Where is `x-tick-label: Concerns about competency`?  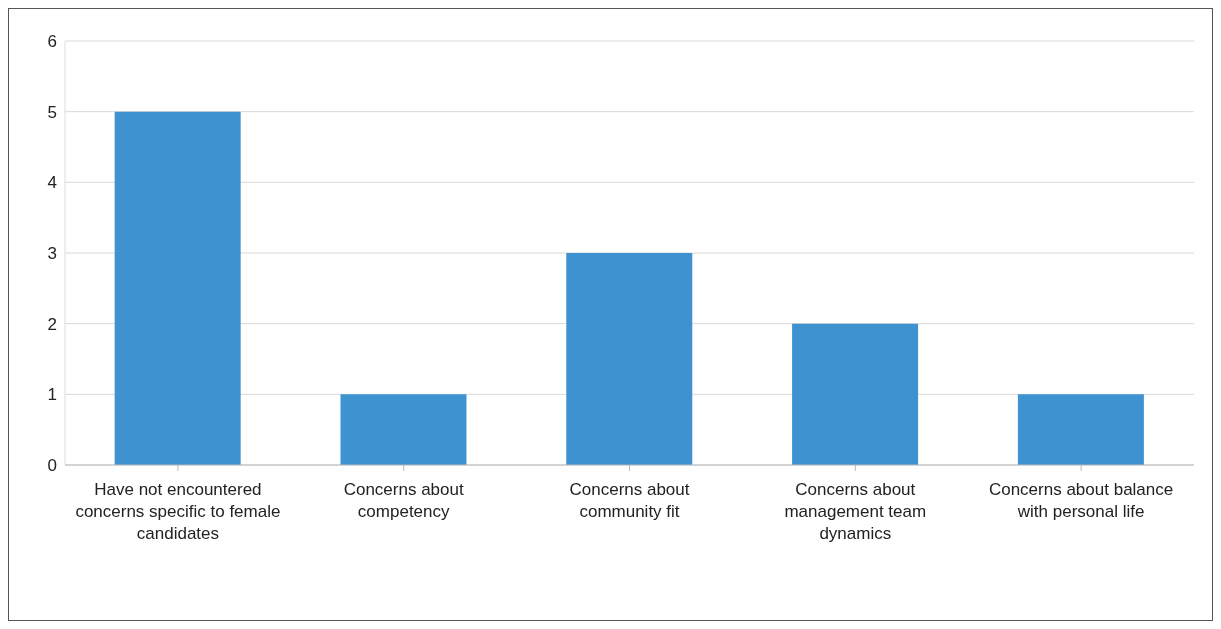 x-tick-label: Concerns about competency is located at coordinates (403, 501).